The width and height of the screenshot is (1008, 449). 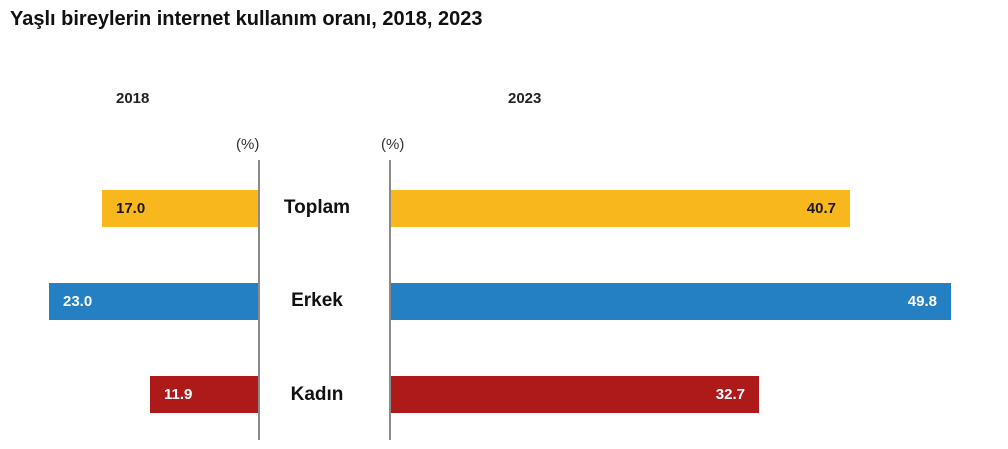 I want to click on category-label-toplam: Toplam, so click(x=317, y=207).